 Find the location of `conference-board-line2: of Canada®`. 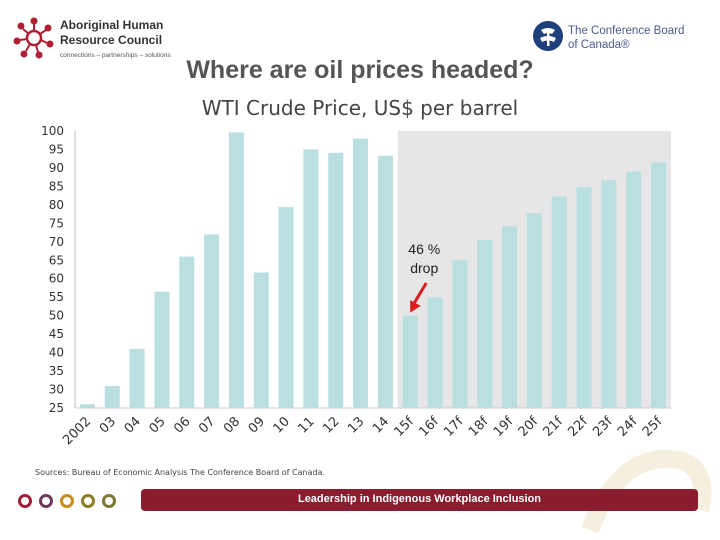

conference-board-line2: of Canada® is located at coordinates (599, 45).